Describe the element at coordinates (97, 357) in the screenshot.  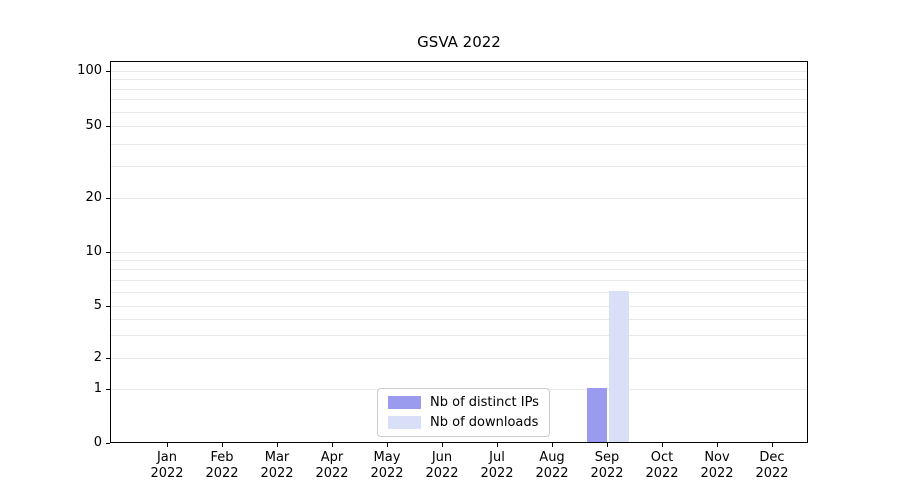
I see `y-tick-label: 2` at that location.